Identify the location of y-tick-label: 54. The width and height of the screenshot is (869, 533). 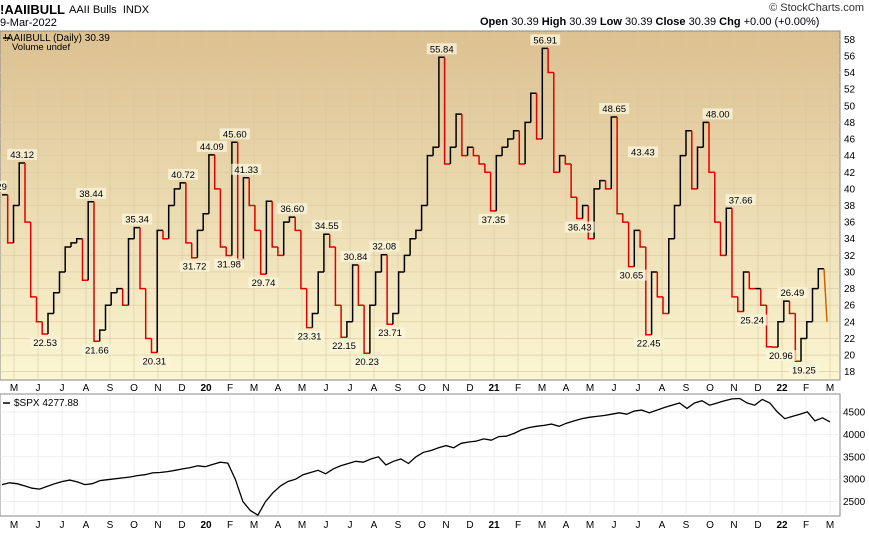
(850, 73).